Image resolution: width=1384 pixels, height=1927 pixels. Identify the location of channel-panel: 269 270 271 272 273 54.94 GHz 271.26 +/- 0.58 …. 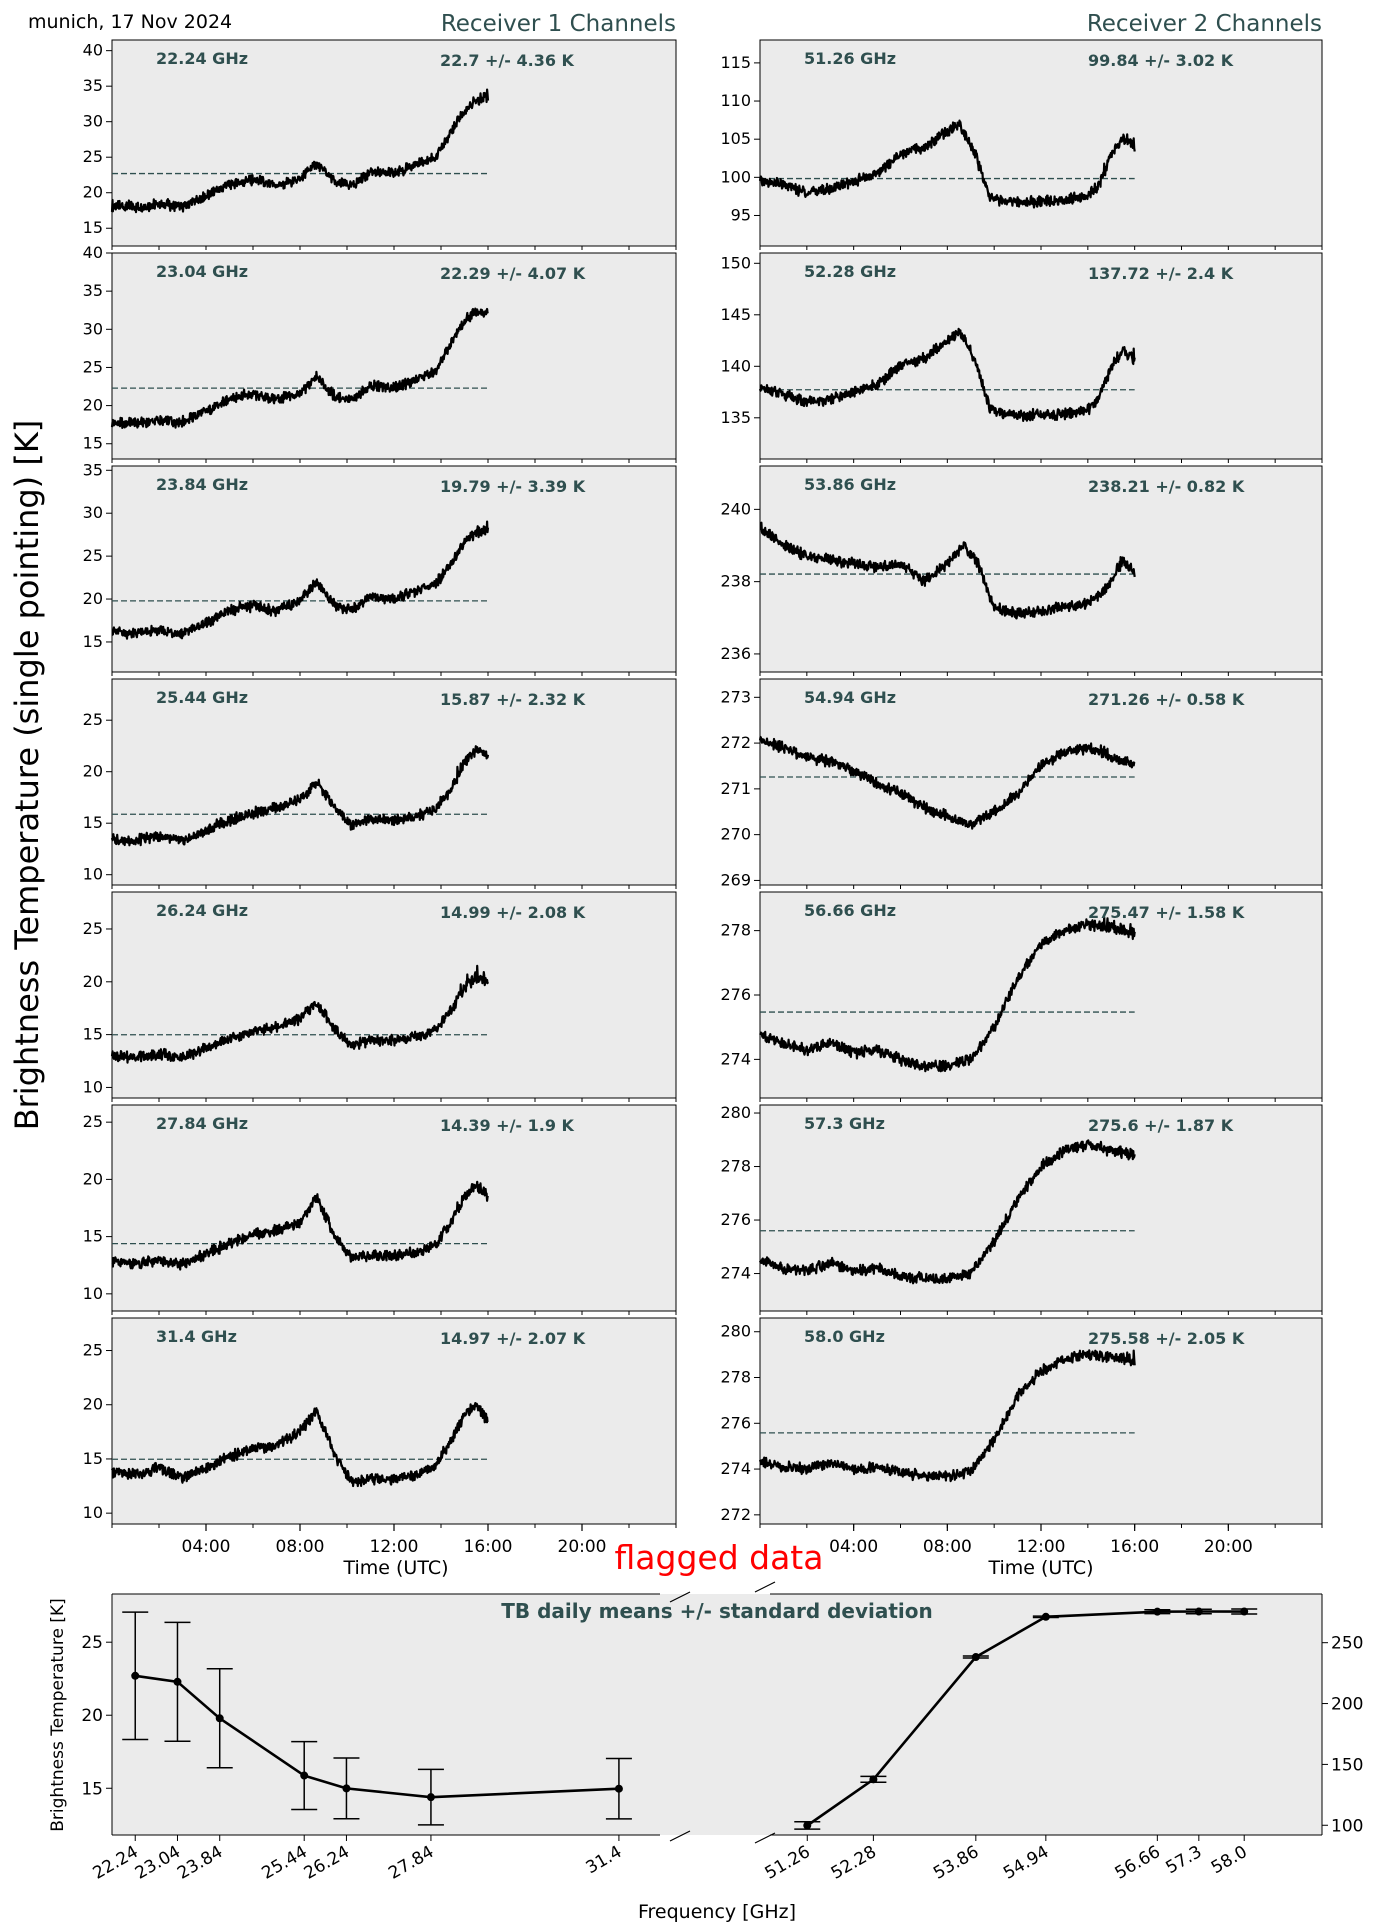
(1021, 783).